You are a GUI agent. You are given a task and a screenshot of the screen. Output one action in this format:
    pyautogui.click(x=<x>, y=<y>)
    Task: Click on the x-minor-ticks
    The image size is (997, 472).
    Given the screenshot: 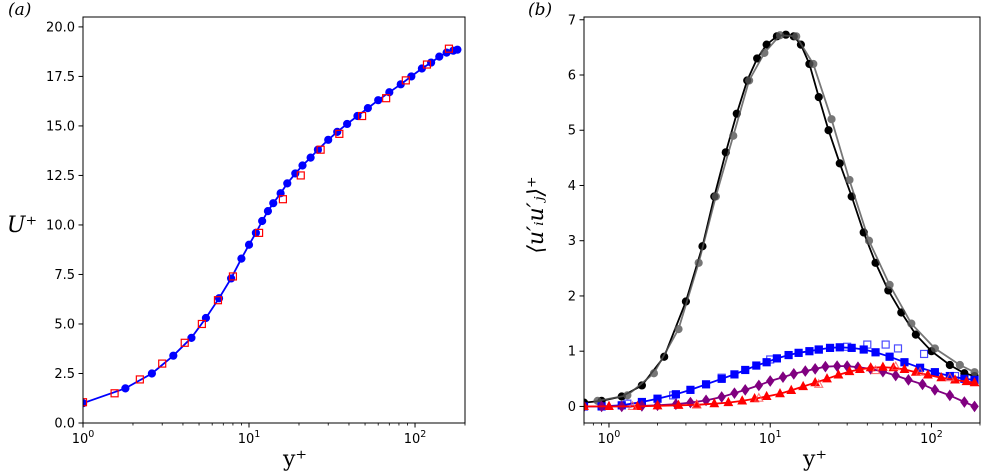 What is the action you would take?
    pyautogui.click(x=299, y=424)
    